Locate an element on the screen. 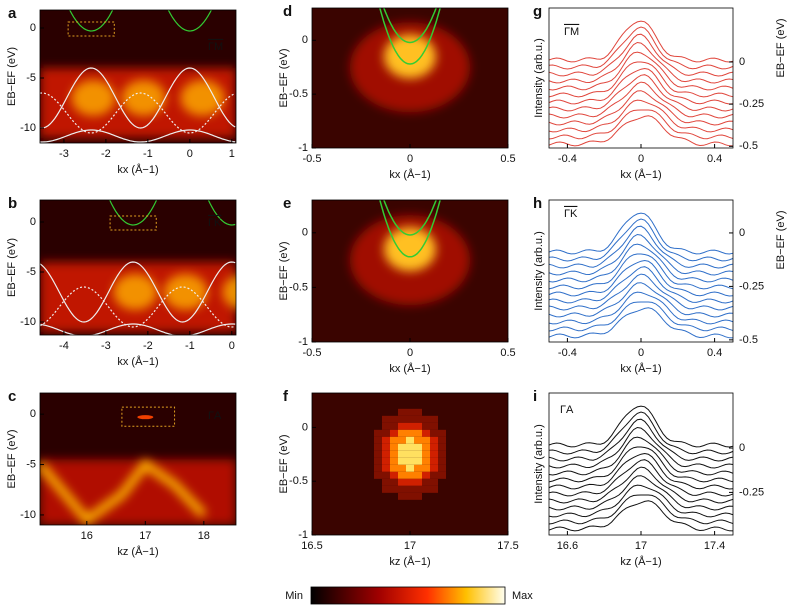  annotation: ΓA is located at coordinates (567, 410).